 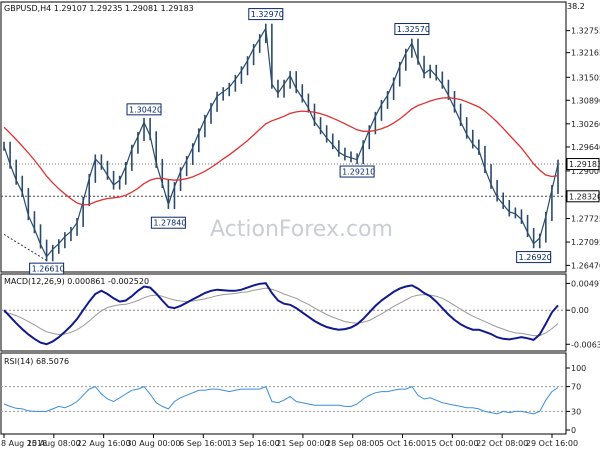 I want to click on price-y-tick-label: 1.29640, so click(x=585, y=147).